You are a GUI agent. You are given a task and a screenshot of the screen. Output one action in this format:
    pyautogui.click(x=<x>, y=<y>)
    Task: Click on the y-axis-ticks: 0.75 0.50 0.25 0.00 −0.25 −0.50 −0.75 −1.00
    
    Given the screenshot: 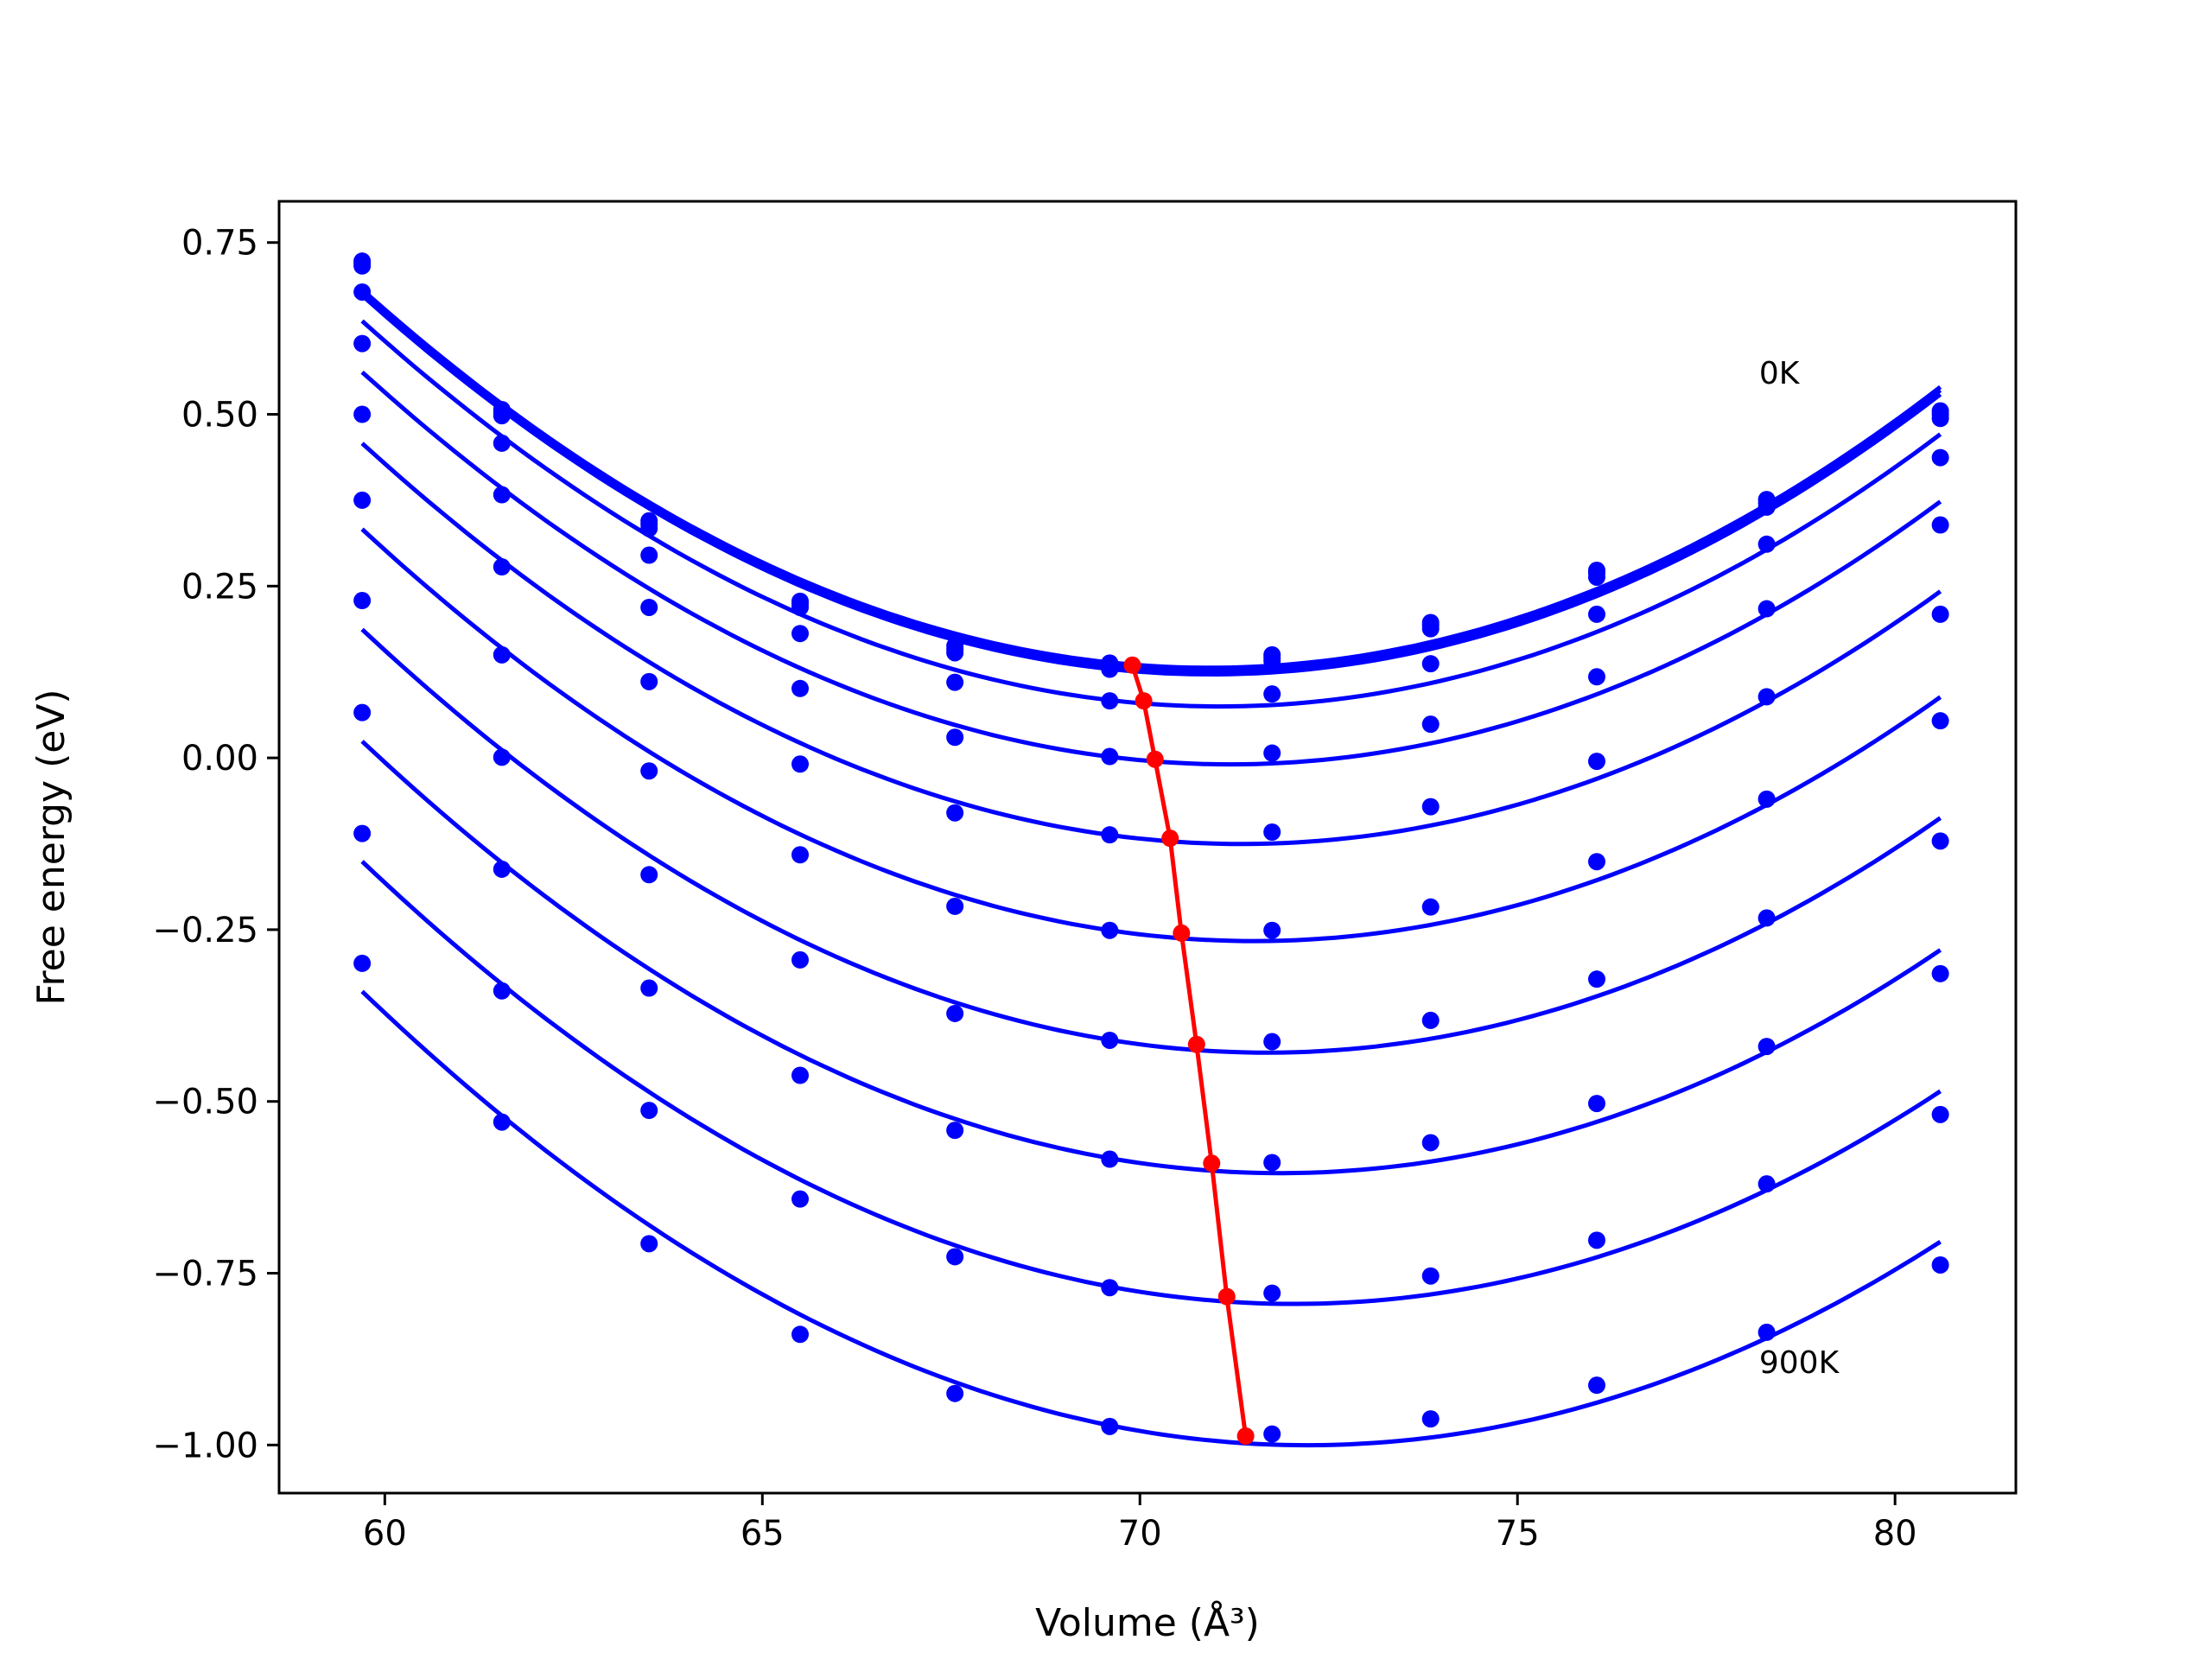 What is the action you would take?
    pyautogui.click(x=215, y=844)
    